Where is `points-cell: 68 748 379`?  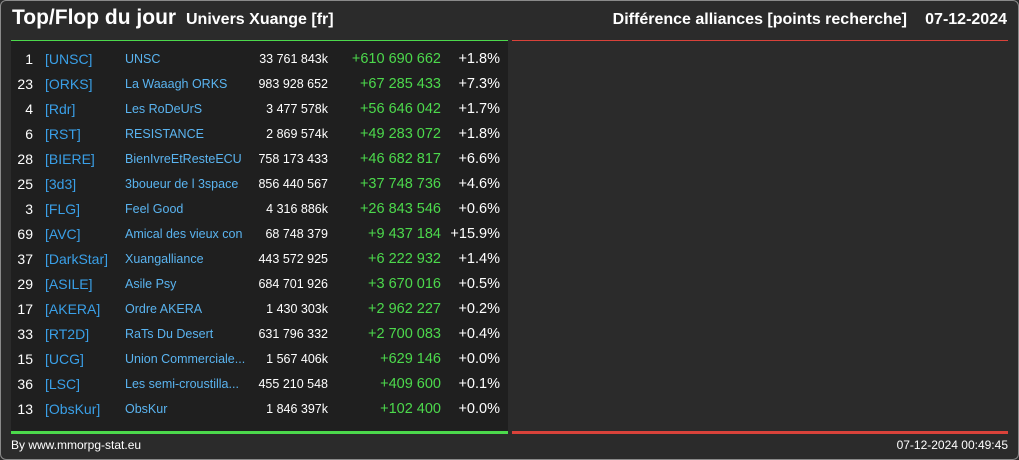
points-cell: 68 748 379 is located at coordinates (296, 234).